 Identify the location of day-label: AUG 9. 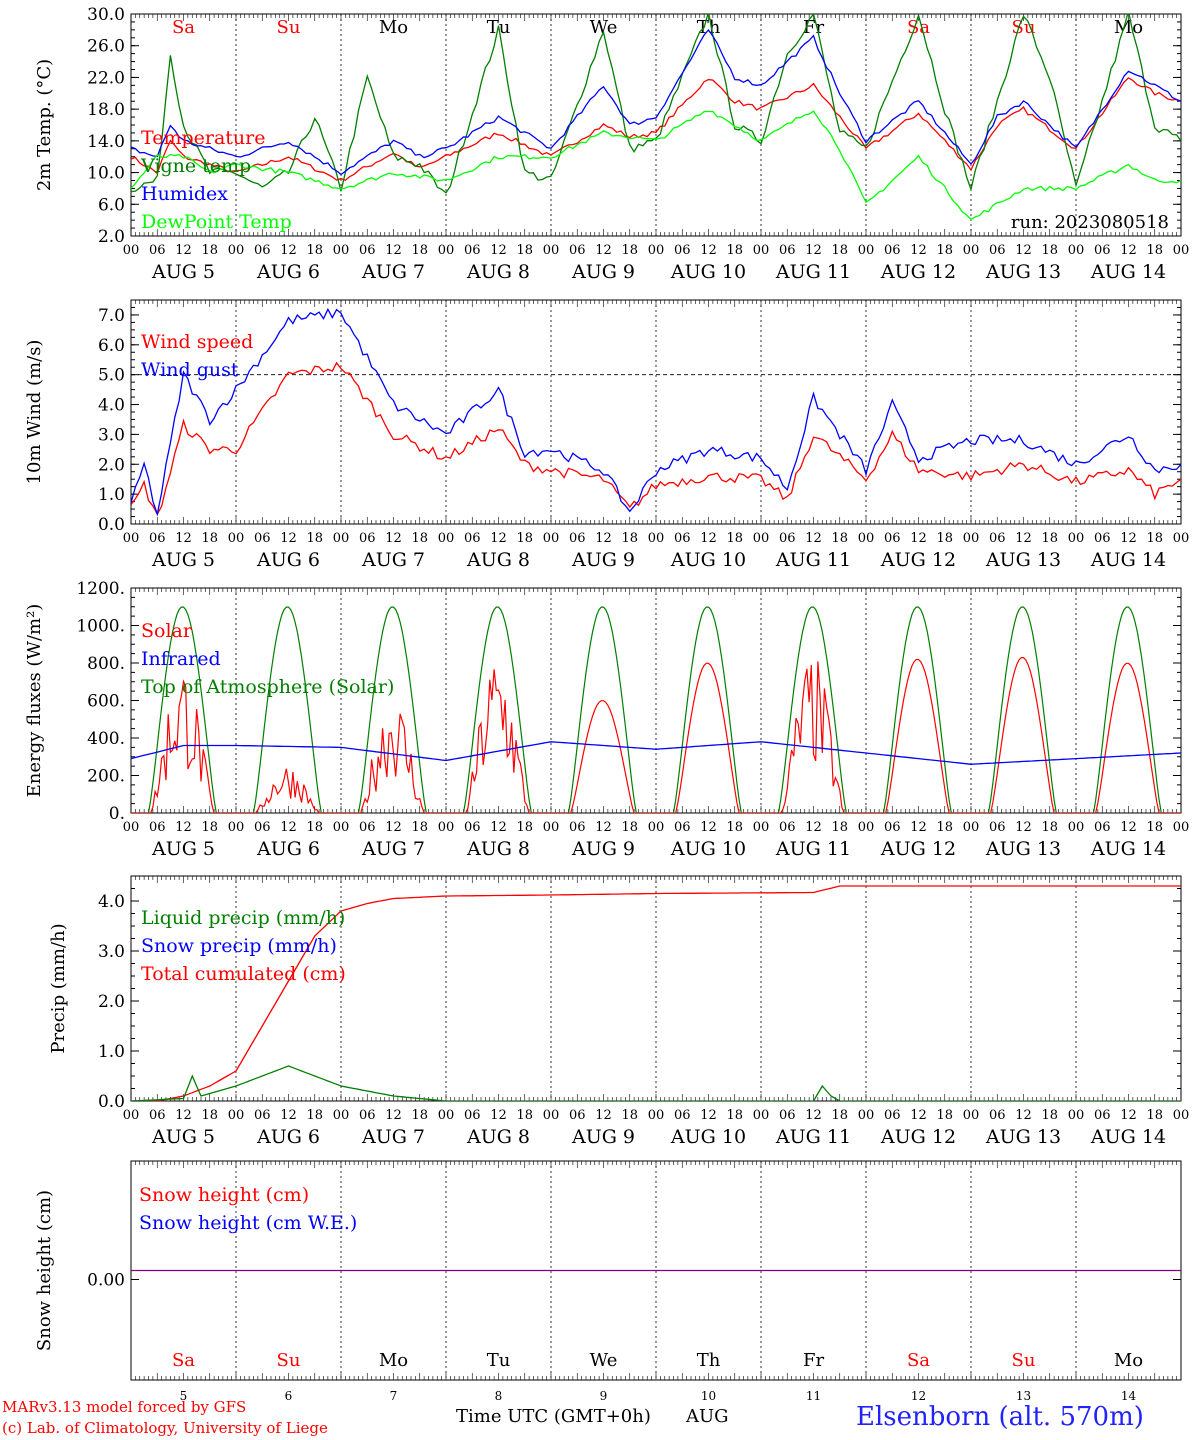
(603, 272).